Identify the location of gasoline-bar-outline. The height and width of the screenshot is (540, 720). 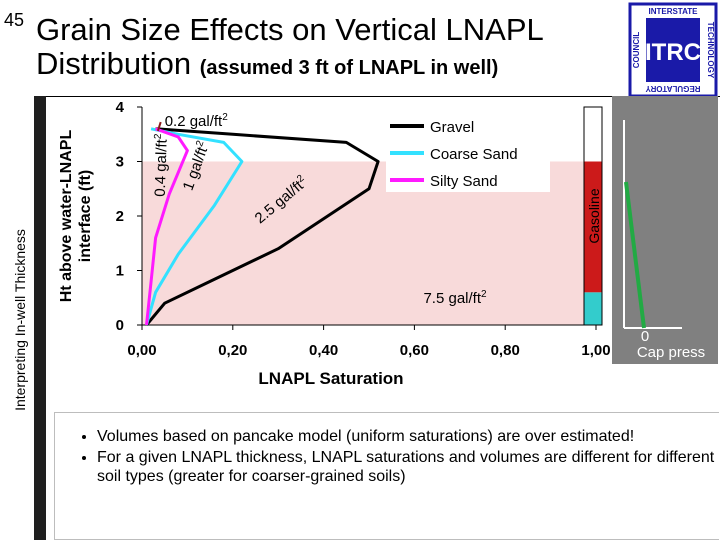
(593, 216).